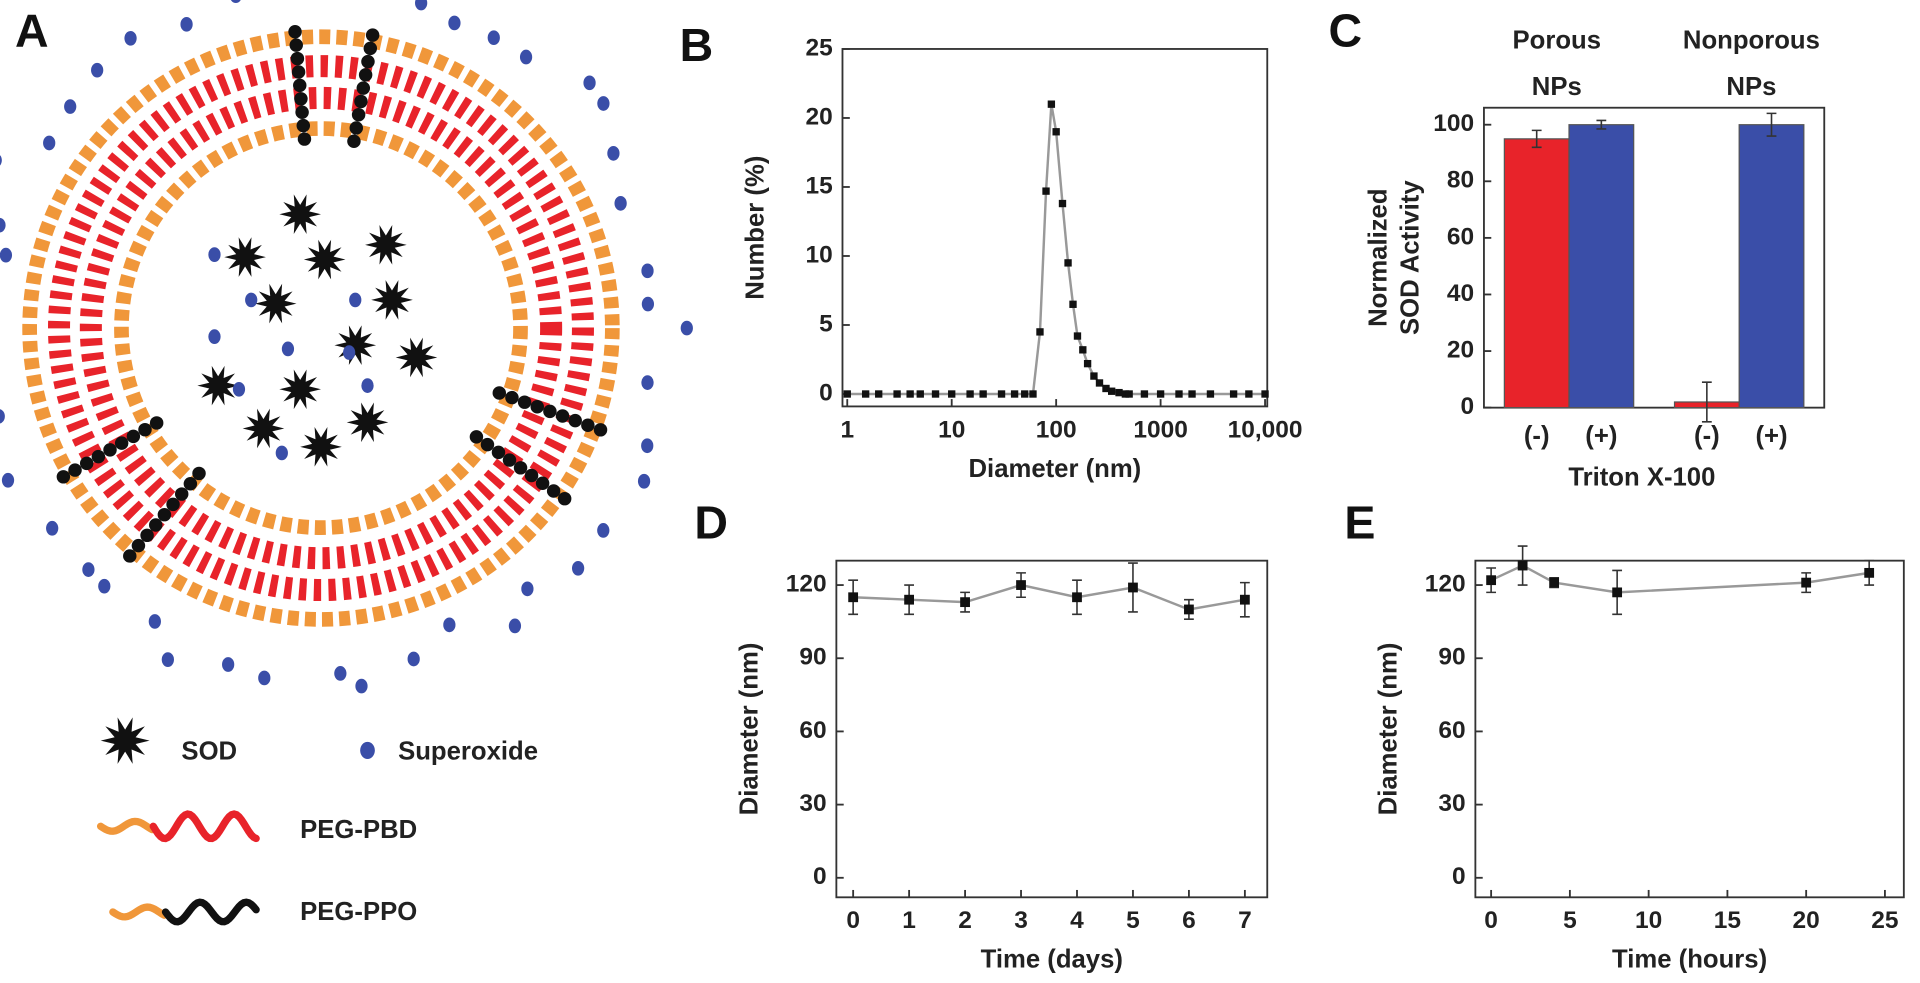 Image resolution: width=1920 pixels, height=983 pixels. Describe the element at coordinates (1345, 31) in the screenshot. I see `panel-label: C` at that location.